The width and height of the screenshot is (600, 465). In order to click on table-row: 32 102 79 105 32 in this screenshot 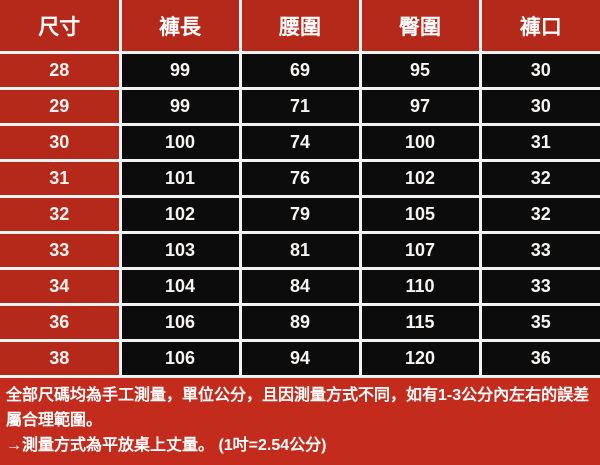, I will do `click(300, 214)`.